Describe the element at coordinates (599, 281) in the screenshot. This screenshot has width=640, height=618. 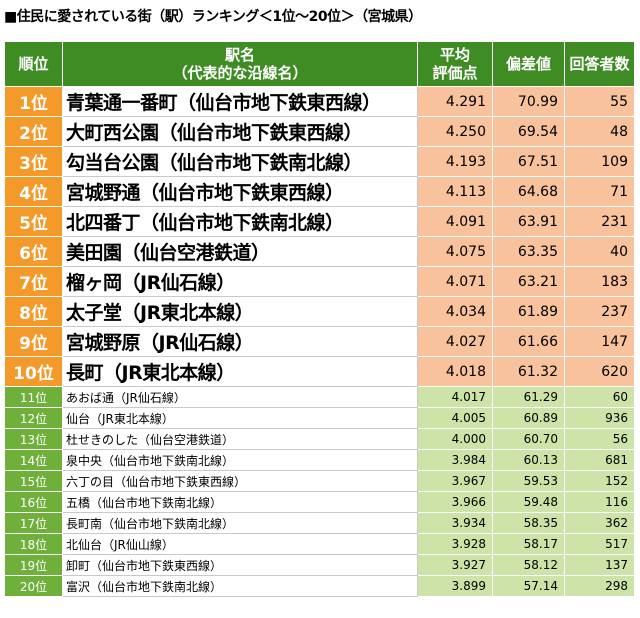
I see `respondents-cell: 183` at that location.